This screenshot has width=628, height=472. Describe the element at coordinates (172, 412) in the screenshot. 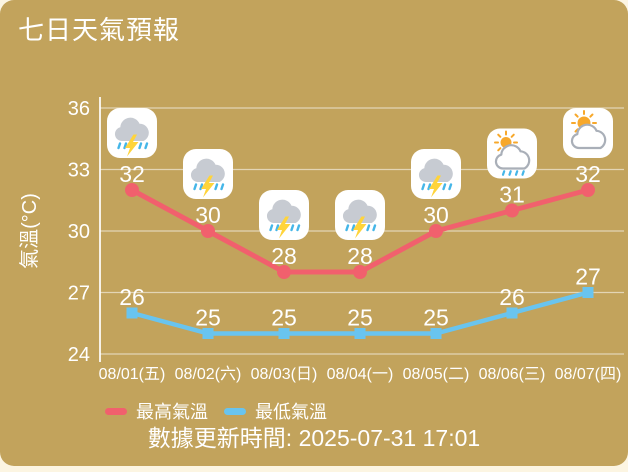

I see `legend-label: 最高氣溫` at that location.